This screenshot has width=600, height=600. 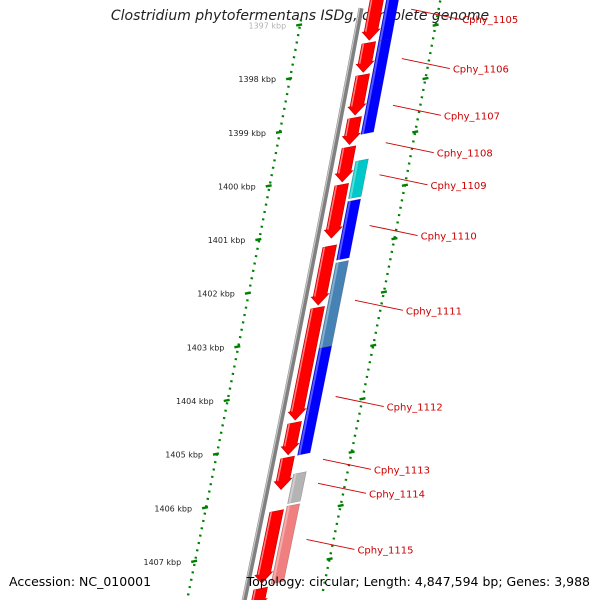 I want to click on kbp-tick-label: 1397 kbp, so click(x=267, y=26).